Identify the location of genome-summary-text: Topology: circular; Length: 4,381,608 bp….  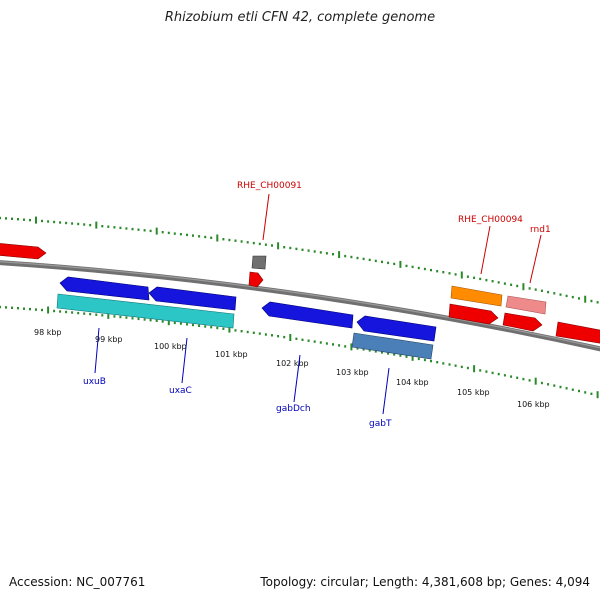
(425, 582).